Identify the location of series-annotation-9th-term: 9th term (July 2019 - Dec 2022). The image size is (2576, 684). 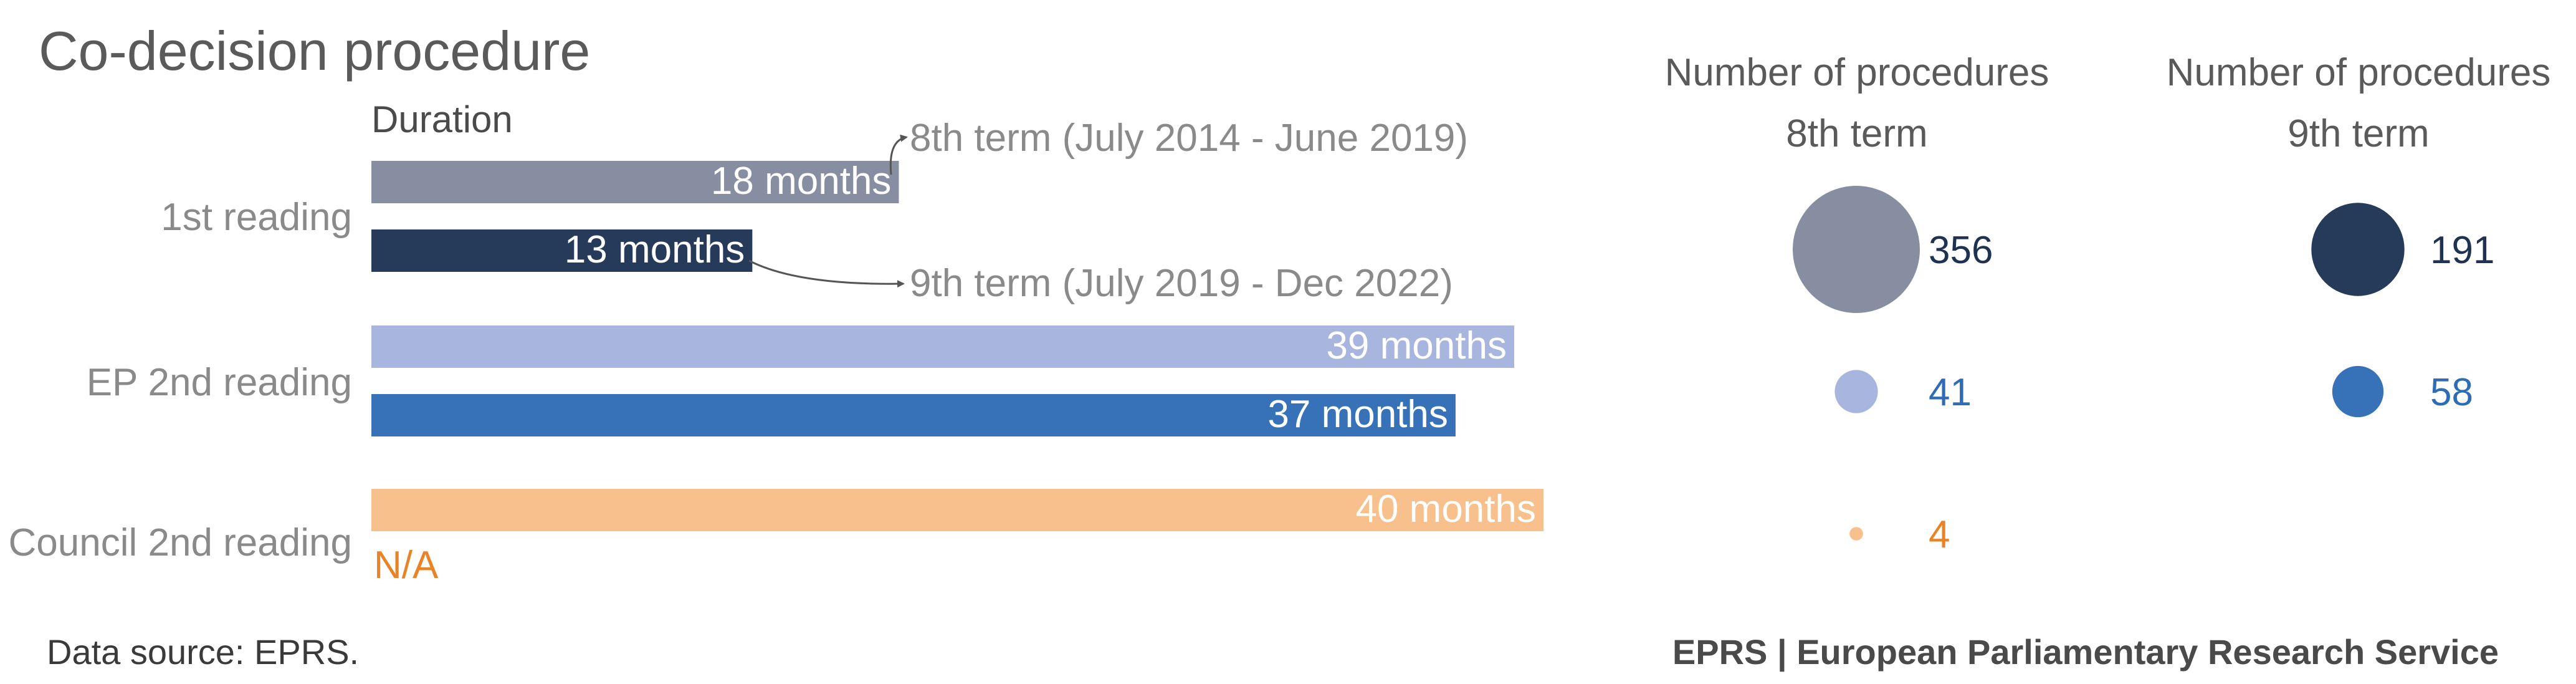
(1181, 284).